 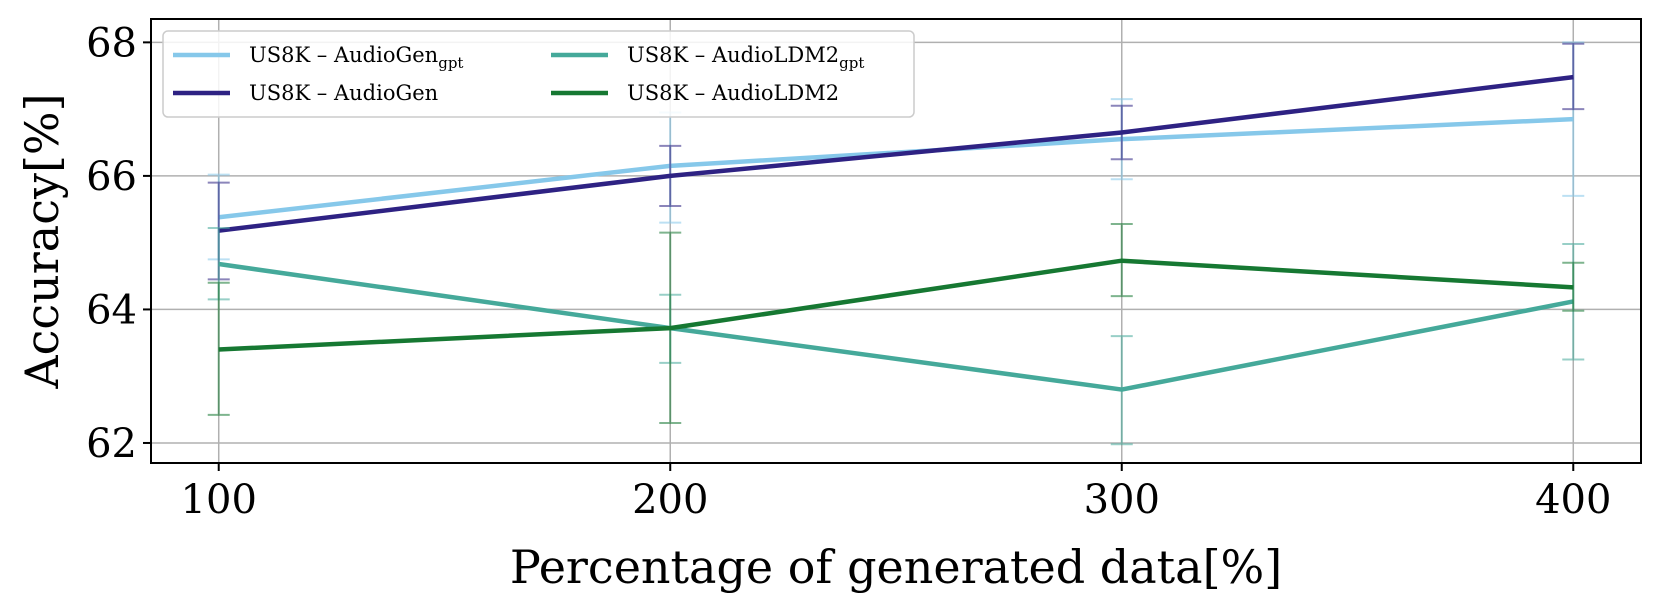 I want to click on x-tick-label: 300, so click(x=1122, y=500).